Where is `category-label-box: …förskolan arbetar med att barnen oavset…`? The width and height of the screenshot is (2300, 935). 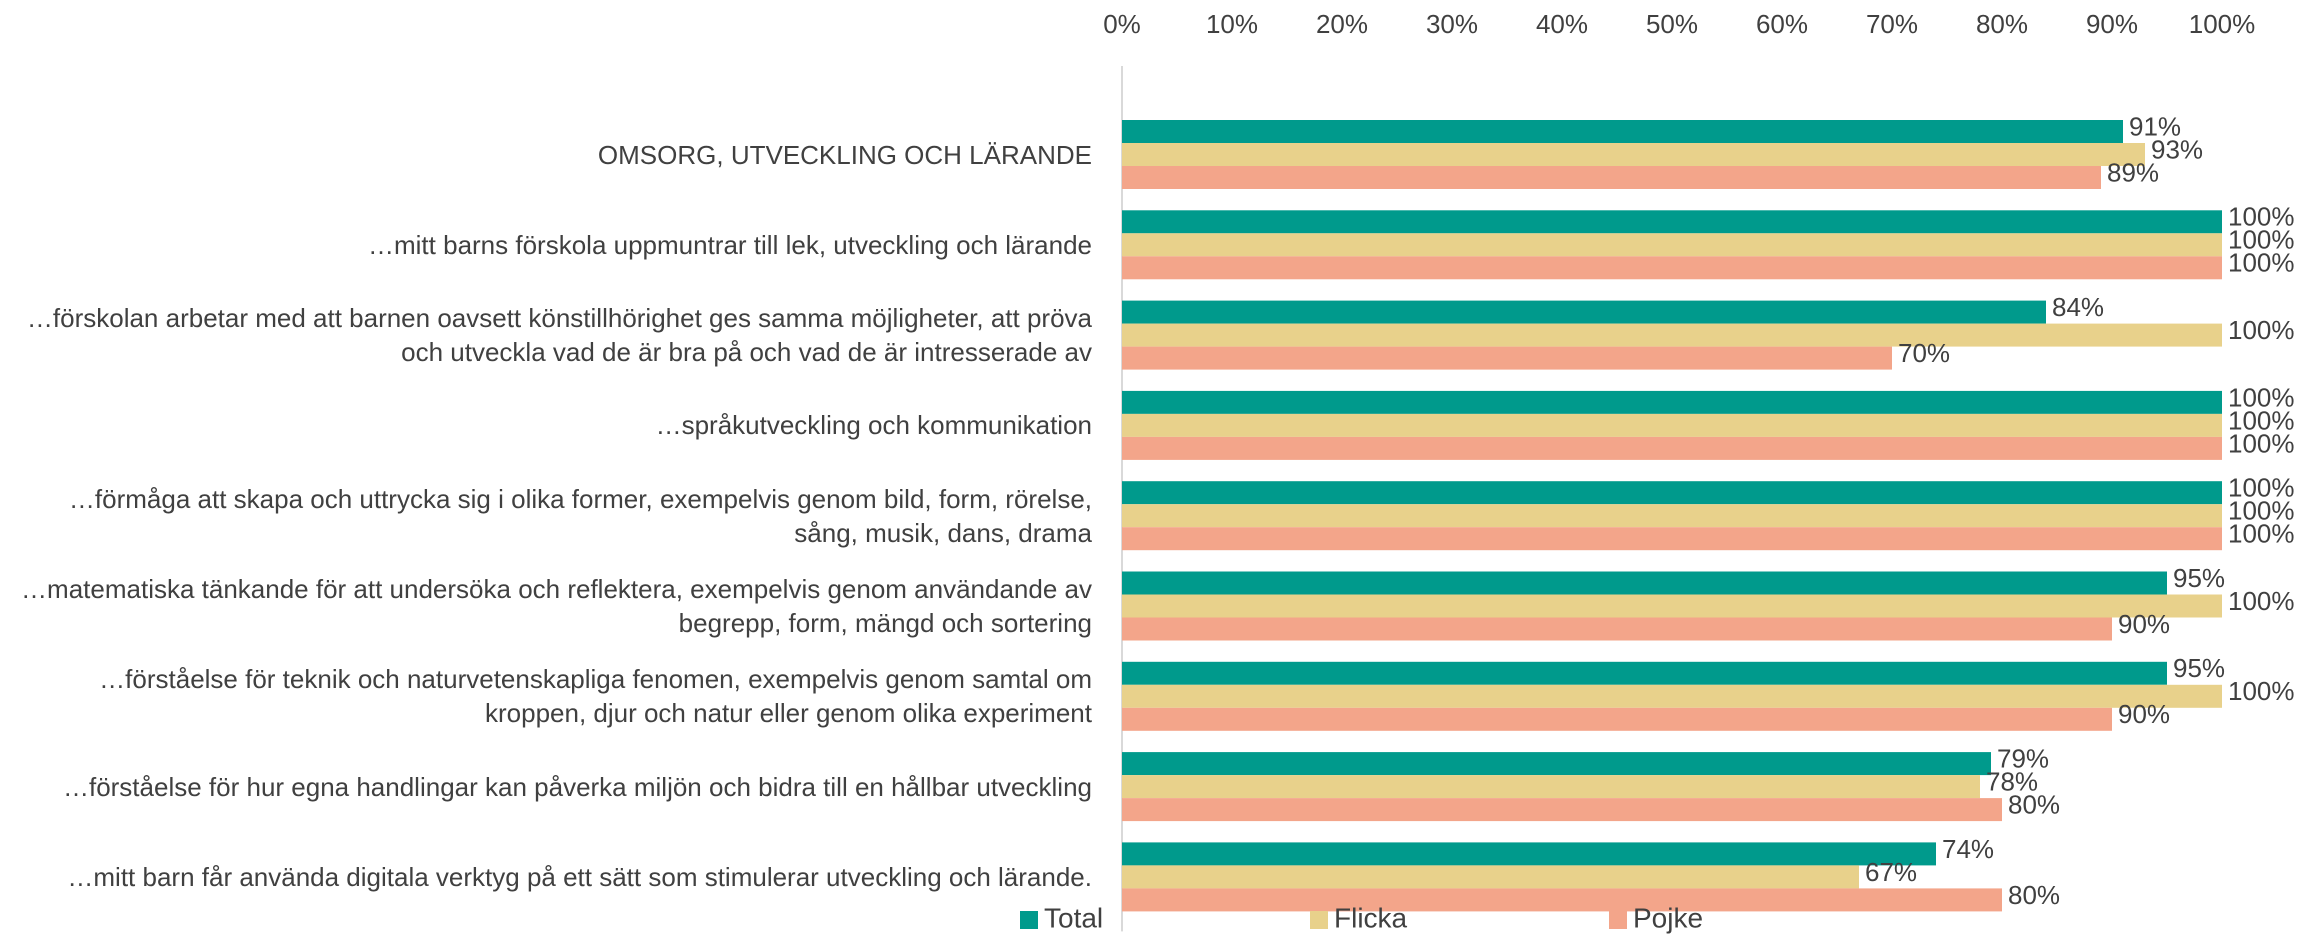 category-label-box: …förskolan arbetar med att barnen oavset… is located at coordinates (559, 335).